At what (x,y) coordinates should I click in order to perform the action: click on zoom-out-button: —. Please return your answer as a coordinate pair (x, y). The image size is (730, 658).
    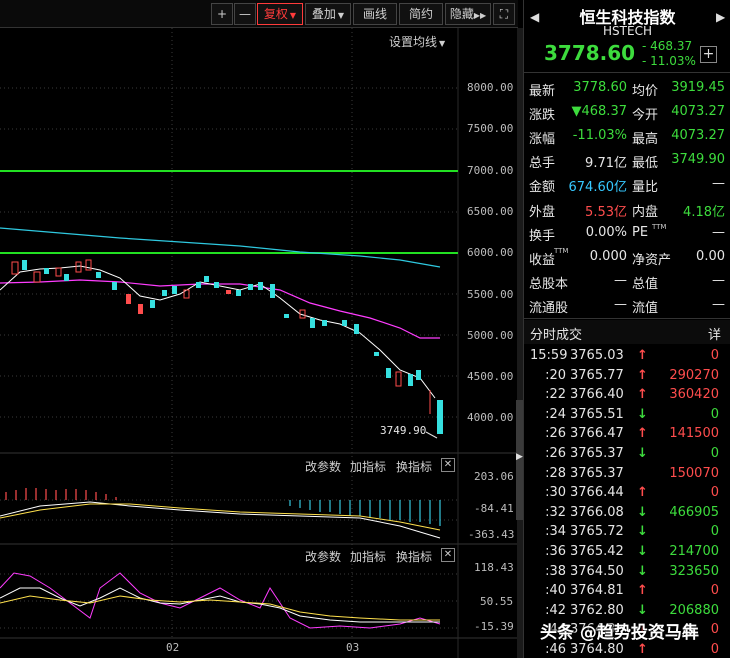
    Looking at the image, I should click on (245, 14).